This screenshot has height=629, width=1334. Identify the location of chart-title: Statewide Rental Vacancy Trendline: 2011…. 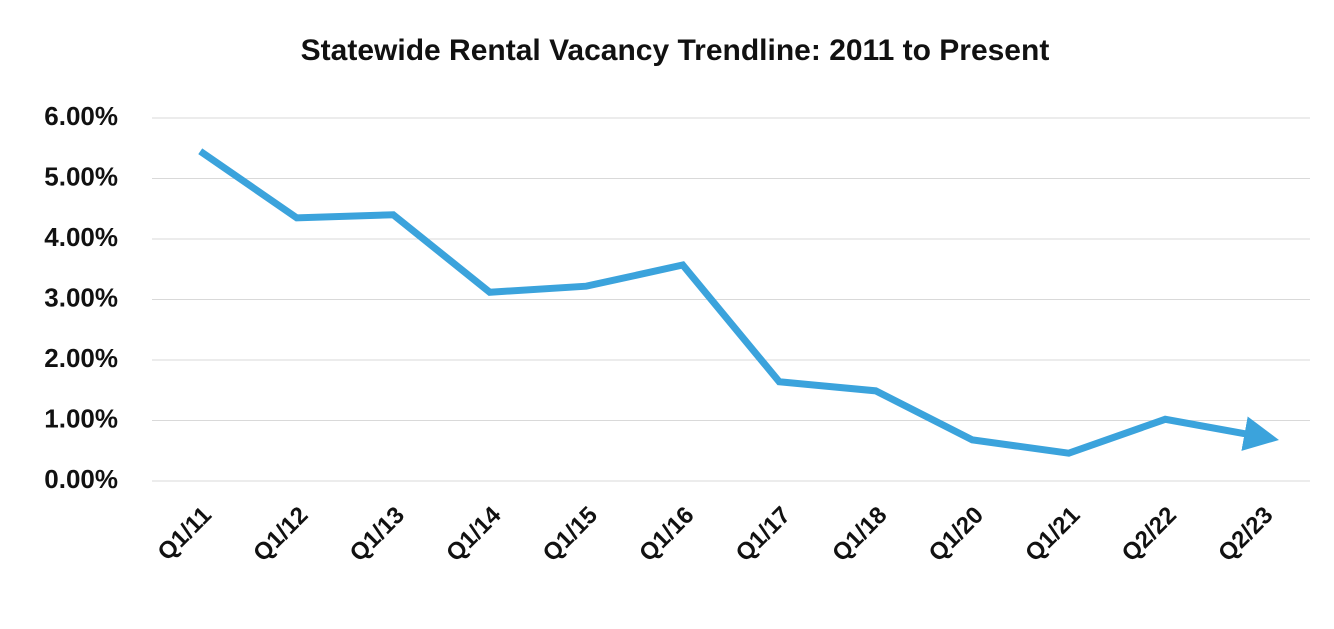
(675, 50).